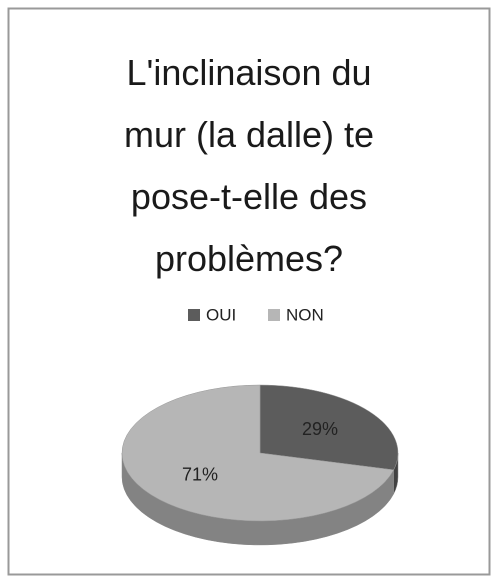 This screenshot has height=579, width=499. What do you see at coordinates (221, 314) in the screenshot?
I see `legend-label: OUI` at bounding box center [221, 314].